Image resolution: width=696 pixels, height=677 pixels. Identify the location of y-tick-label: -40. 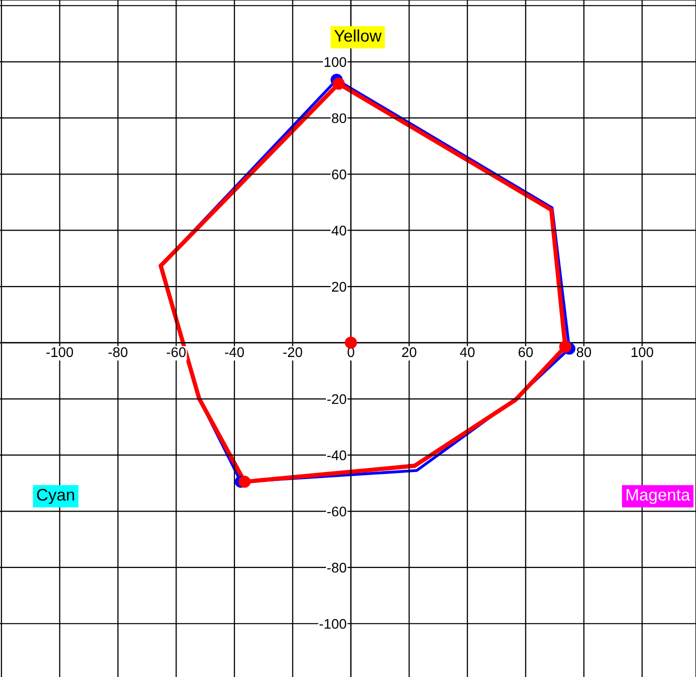
(336, 455).